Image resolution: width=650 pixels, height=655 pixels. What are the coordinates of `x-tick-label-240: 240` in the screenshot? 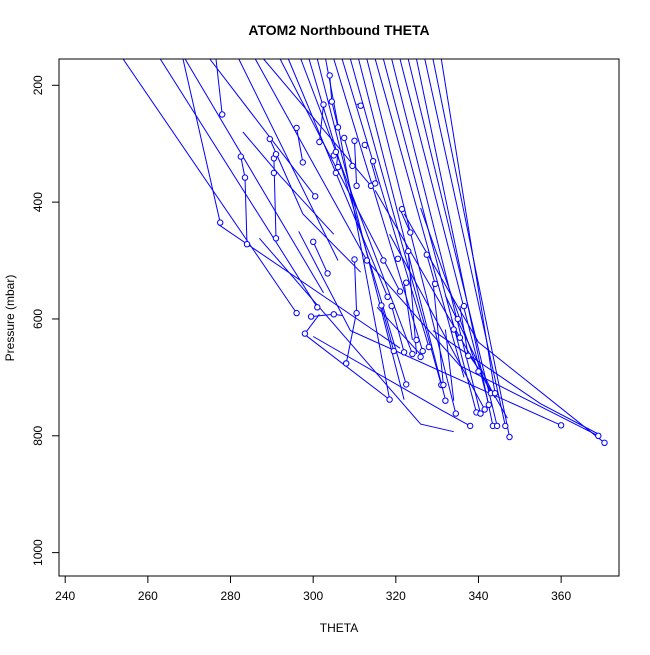 It's located at (65, 596).